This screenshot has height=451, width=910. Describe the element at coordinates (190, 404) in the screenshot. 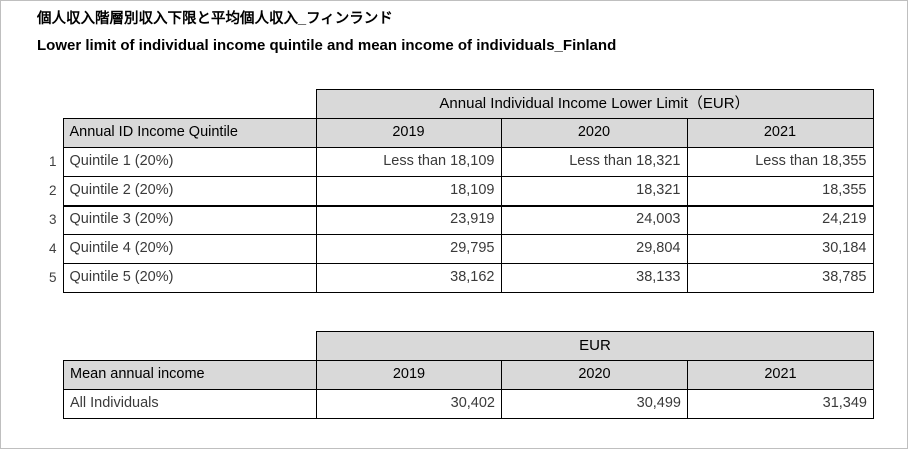

I see `row-label: All Individuals` at that location.